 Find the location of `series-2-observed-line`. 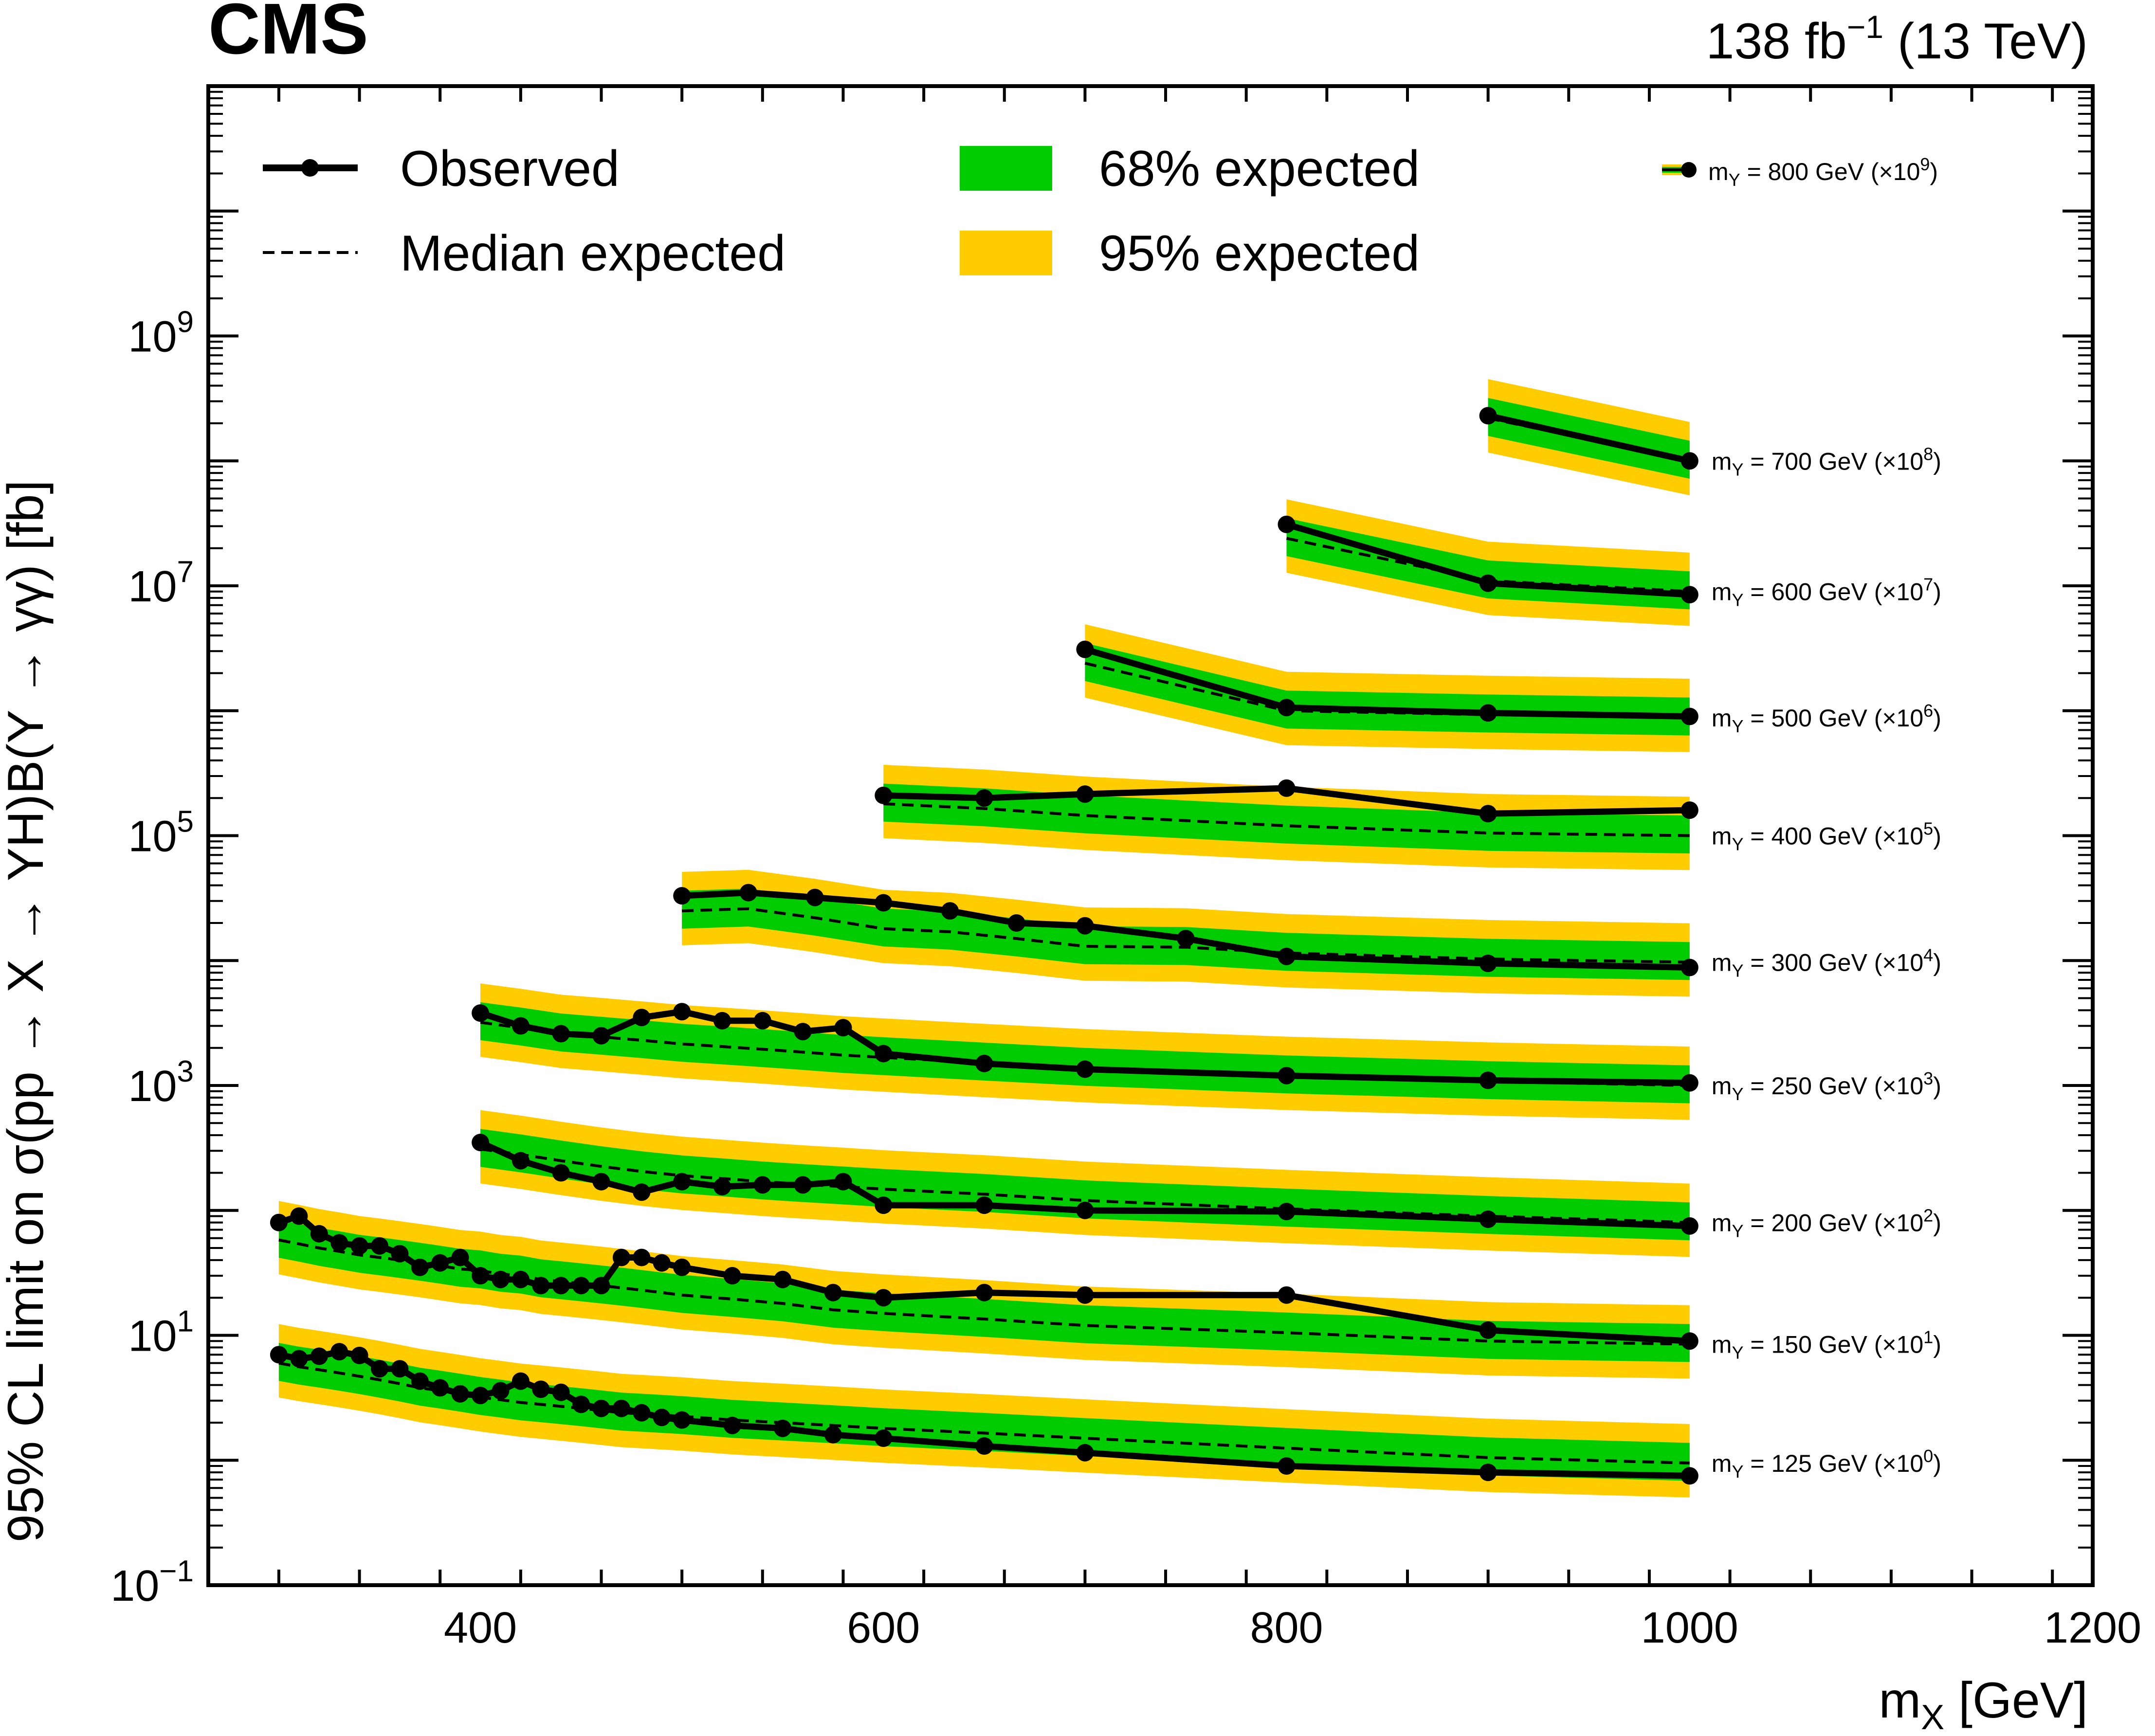

series-2-observed-line is located at coordinates (1084, 1184).